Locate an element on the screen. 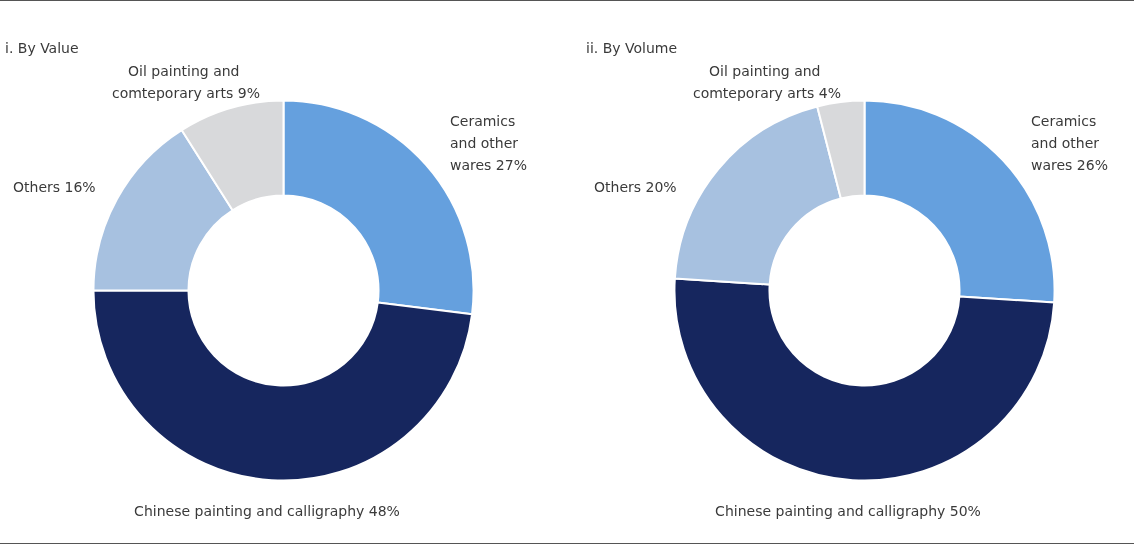 The height and width of the screenshot is (545, 1134). chart-title: ii. By Volume is located at coordinates (632, 48).